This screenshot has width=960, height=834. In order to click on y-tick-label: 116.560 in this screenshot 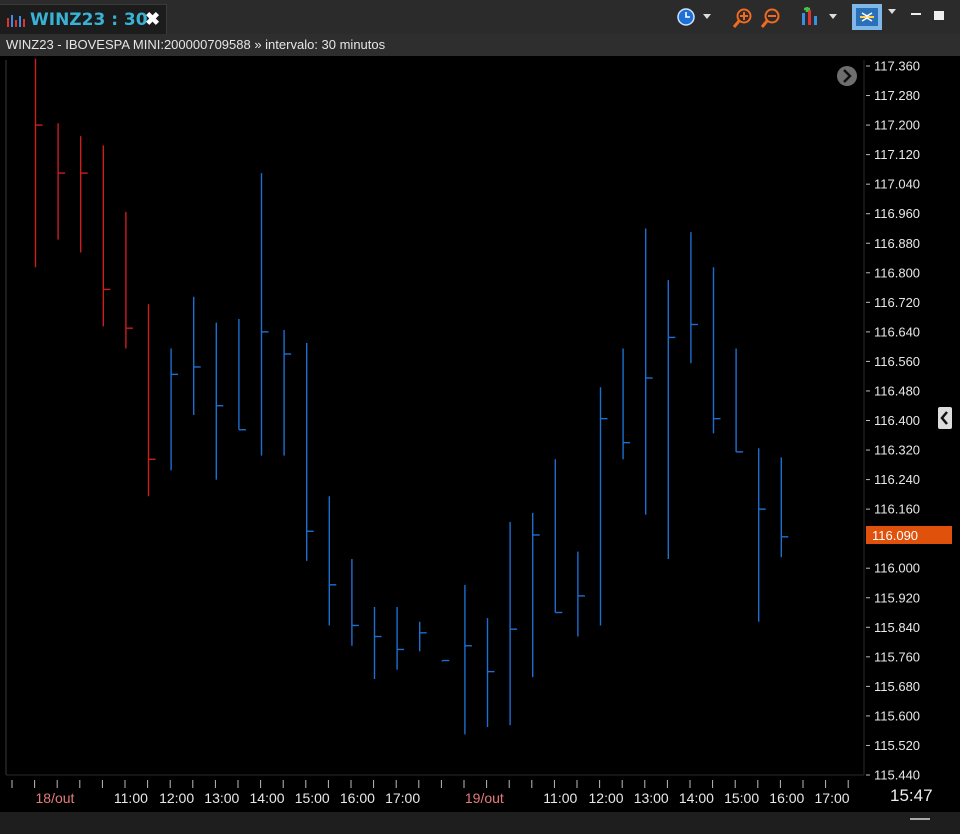, I will do `click(897, 361)`.